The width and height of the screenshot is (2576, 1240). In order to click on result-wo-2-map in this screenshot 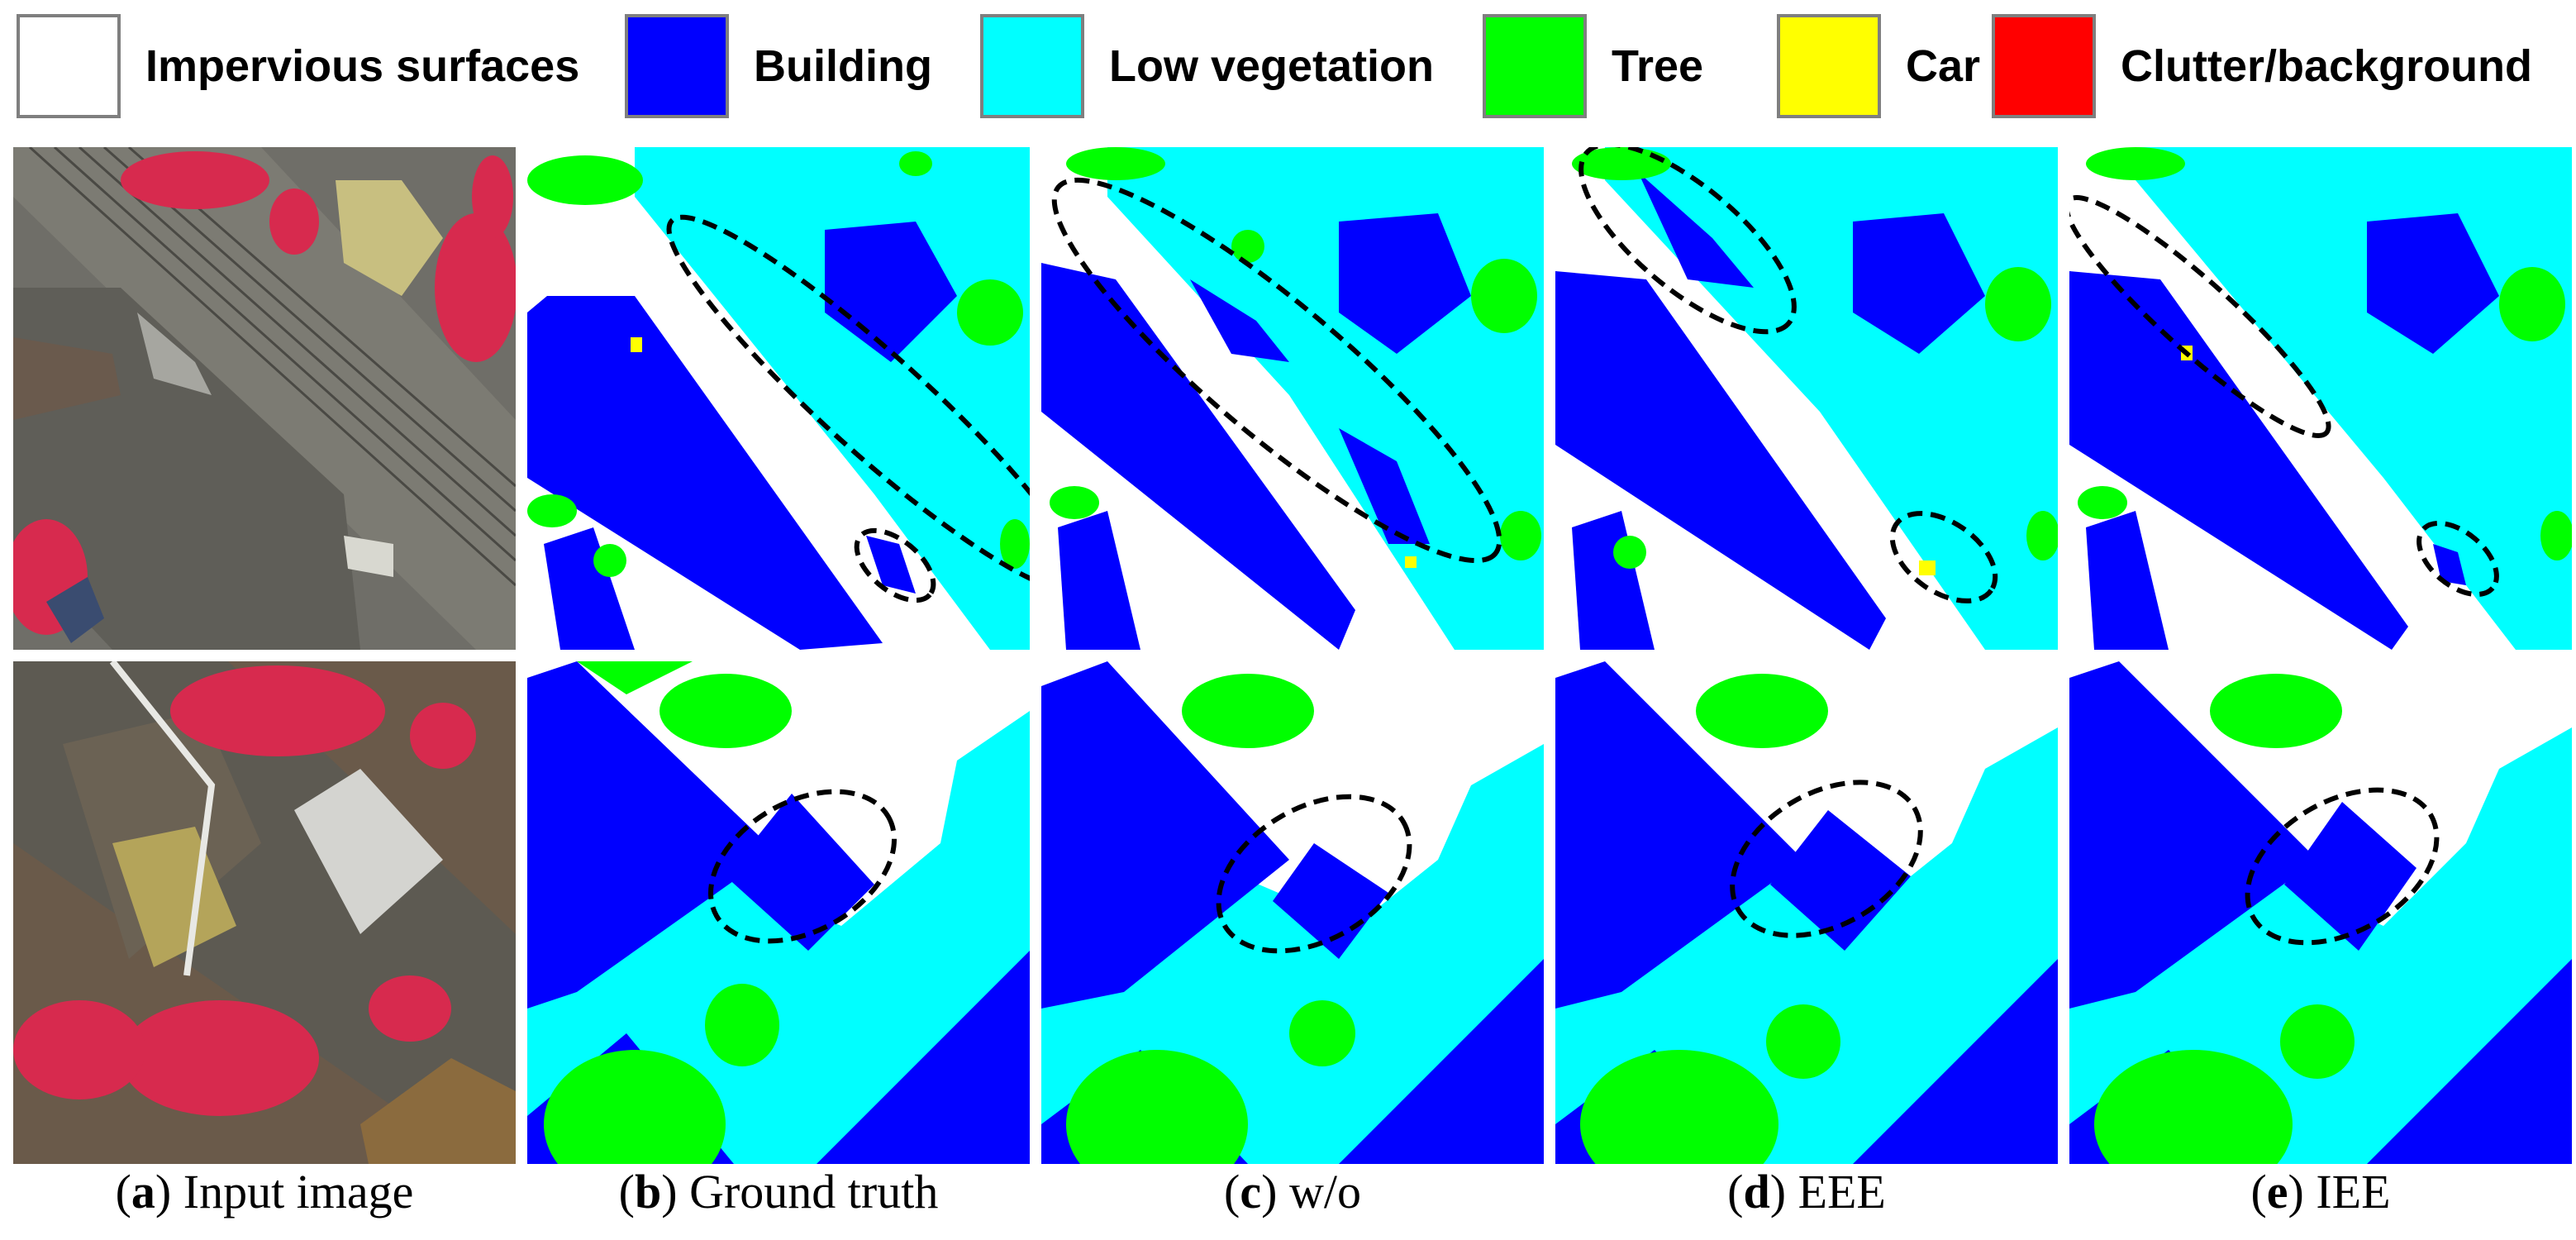, I will do `click(1292, 912)`.